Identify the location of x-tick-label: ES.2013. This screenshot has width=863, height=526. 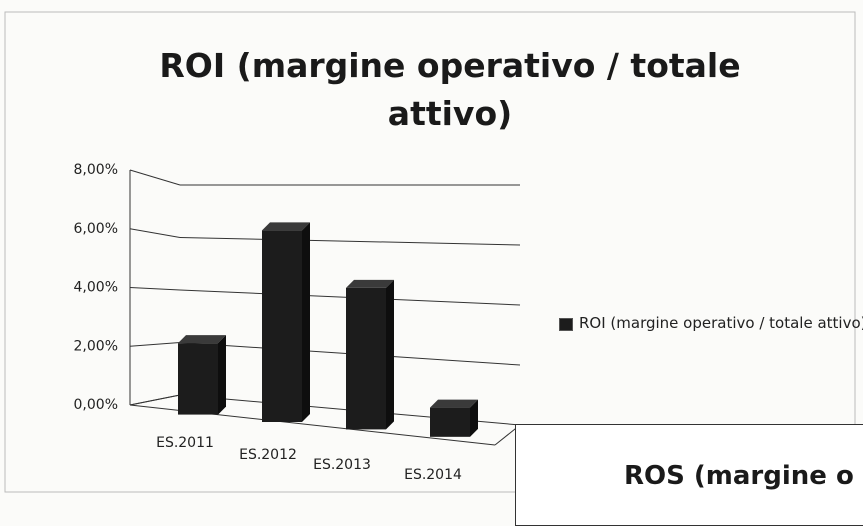
(342, 465).